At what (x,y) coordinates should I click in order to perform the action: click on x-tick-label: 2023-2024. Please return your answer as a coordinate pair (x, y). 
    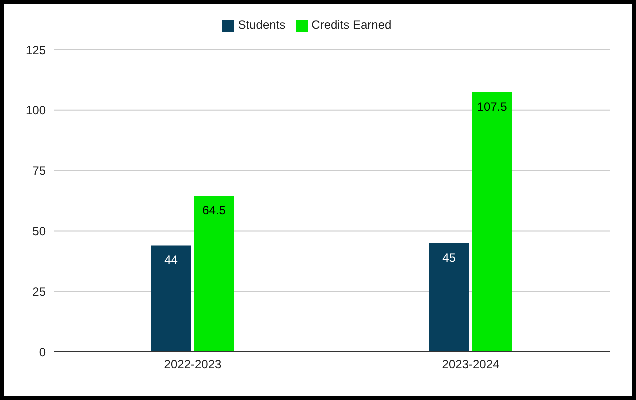
    Looking at the image, I should click on (471, 365).